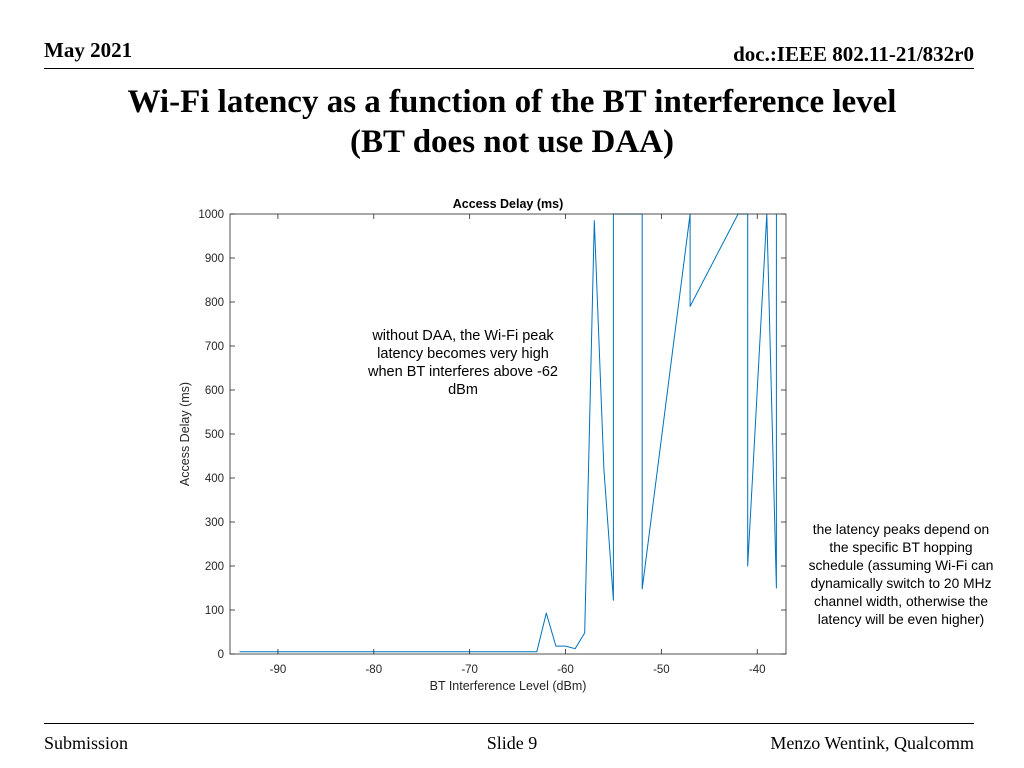  Describe the element at coordinates (86, 743) in the screenshot. I see `footer-submission: Submission` at that location.